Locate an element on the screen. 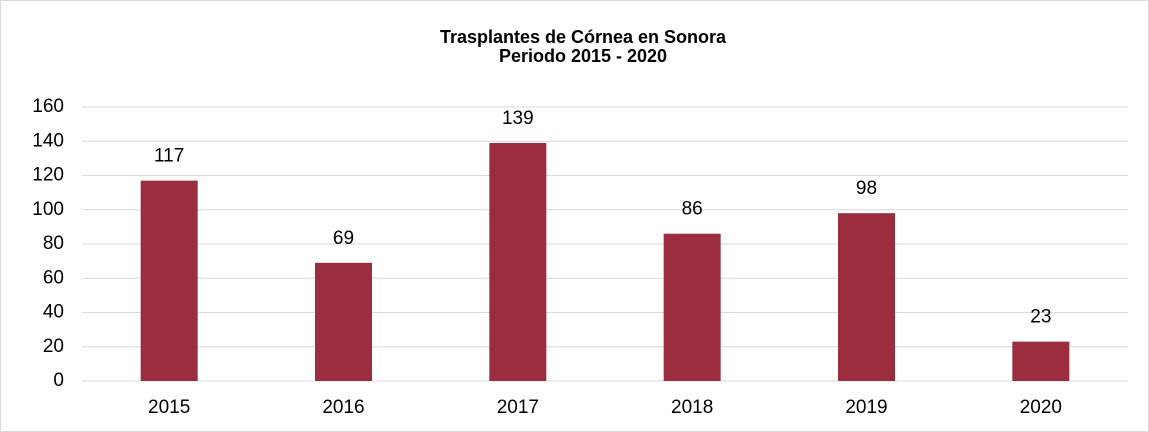 The image size is (1149, 432). x-tick-label: 2018 is located at coordinates (692, 407).